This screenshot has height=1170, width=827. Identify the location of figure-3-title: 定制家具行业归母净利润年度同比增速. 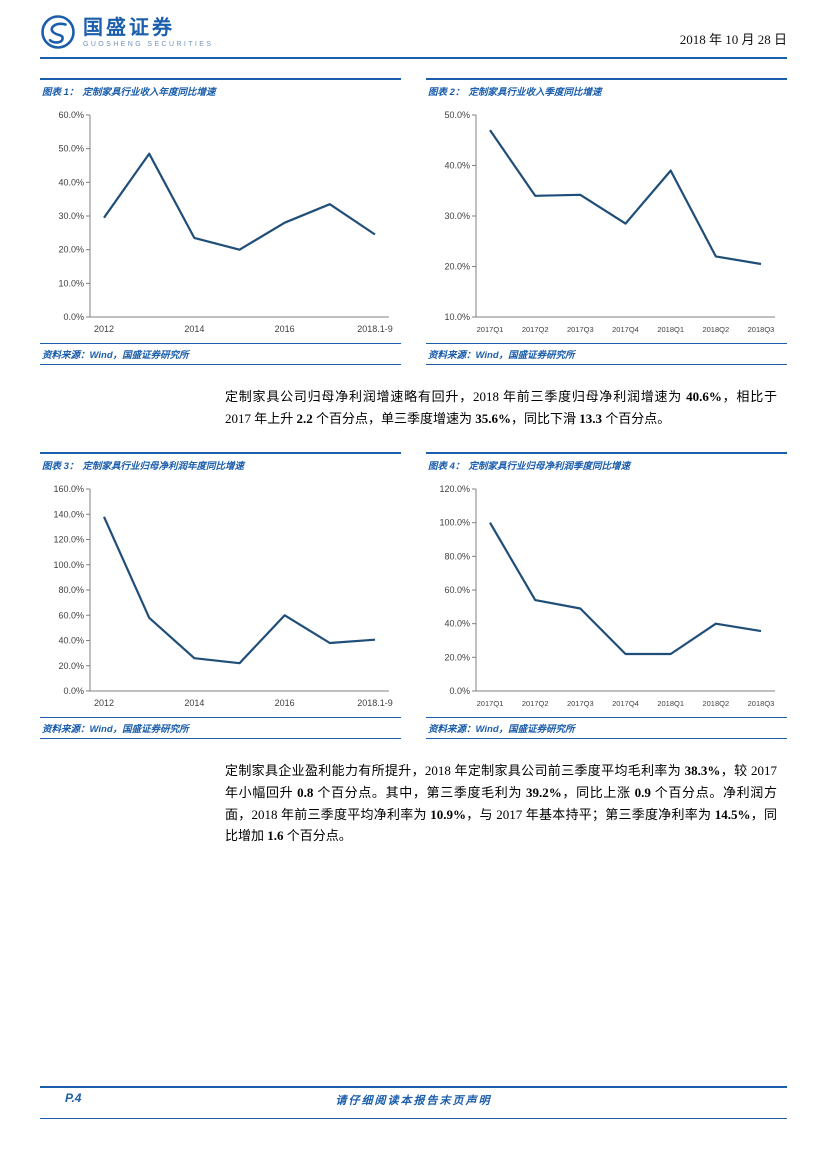
(163, 466).